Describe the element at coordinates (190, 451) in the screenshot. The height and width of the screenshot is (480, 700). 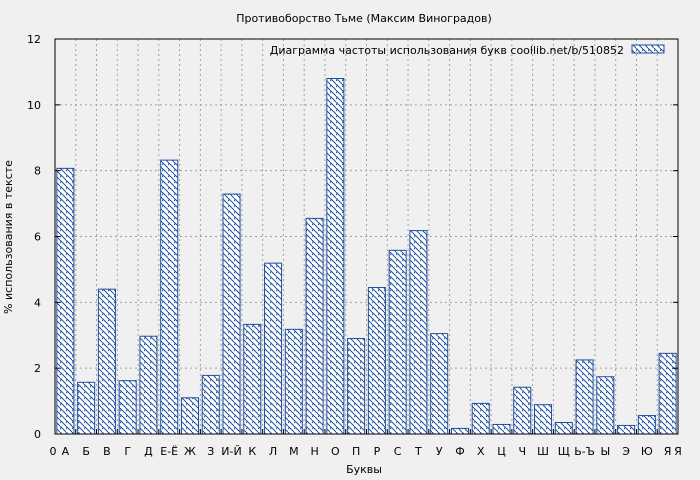
I see `x-tick-label: Ж` at that location.